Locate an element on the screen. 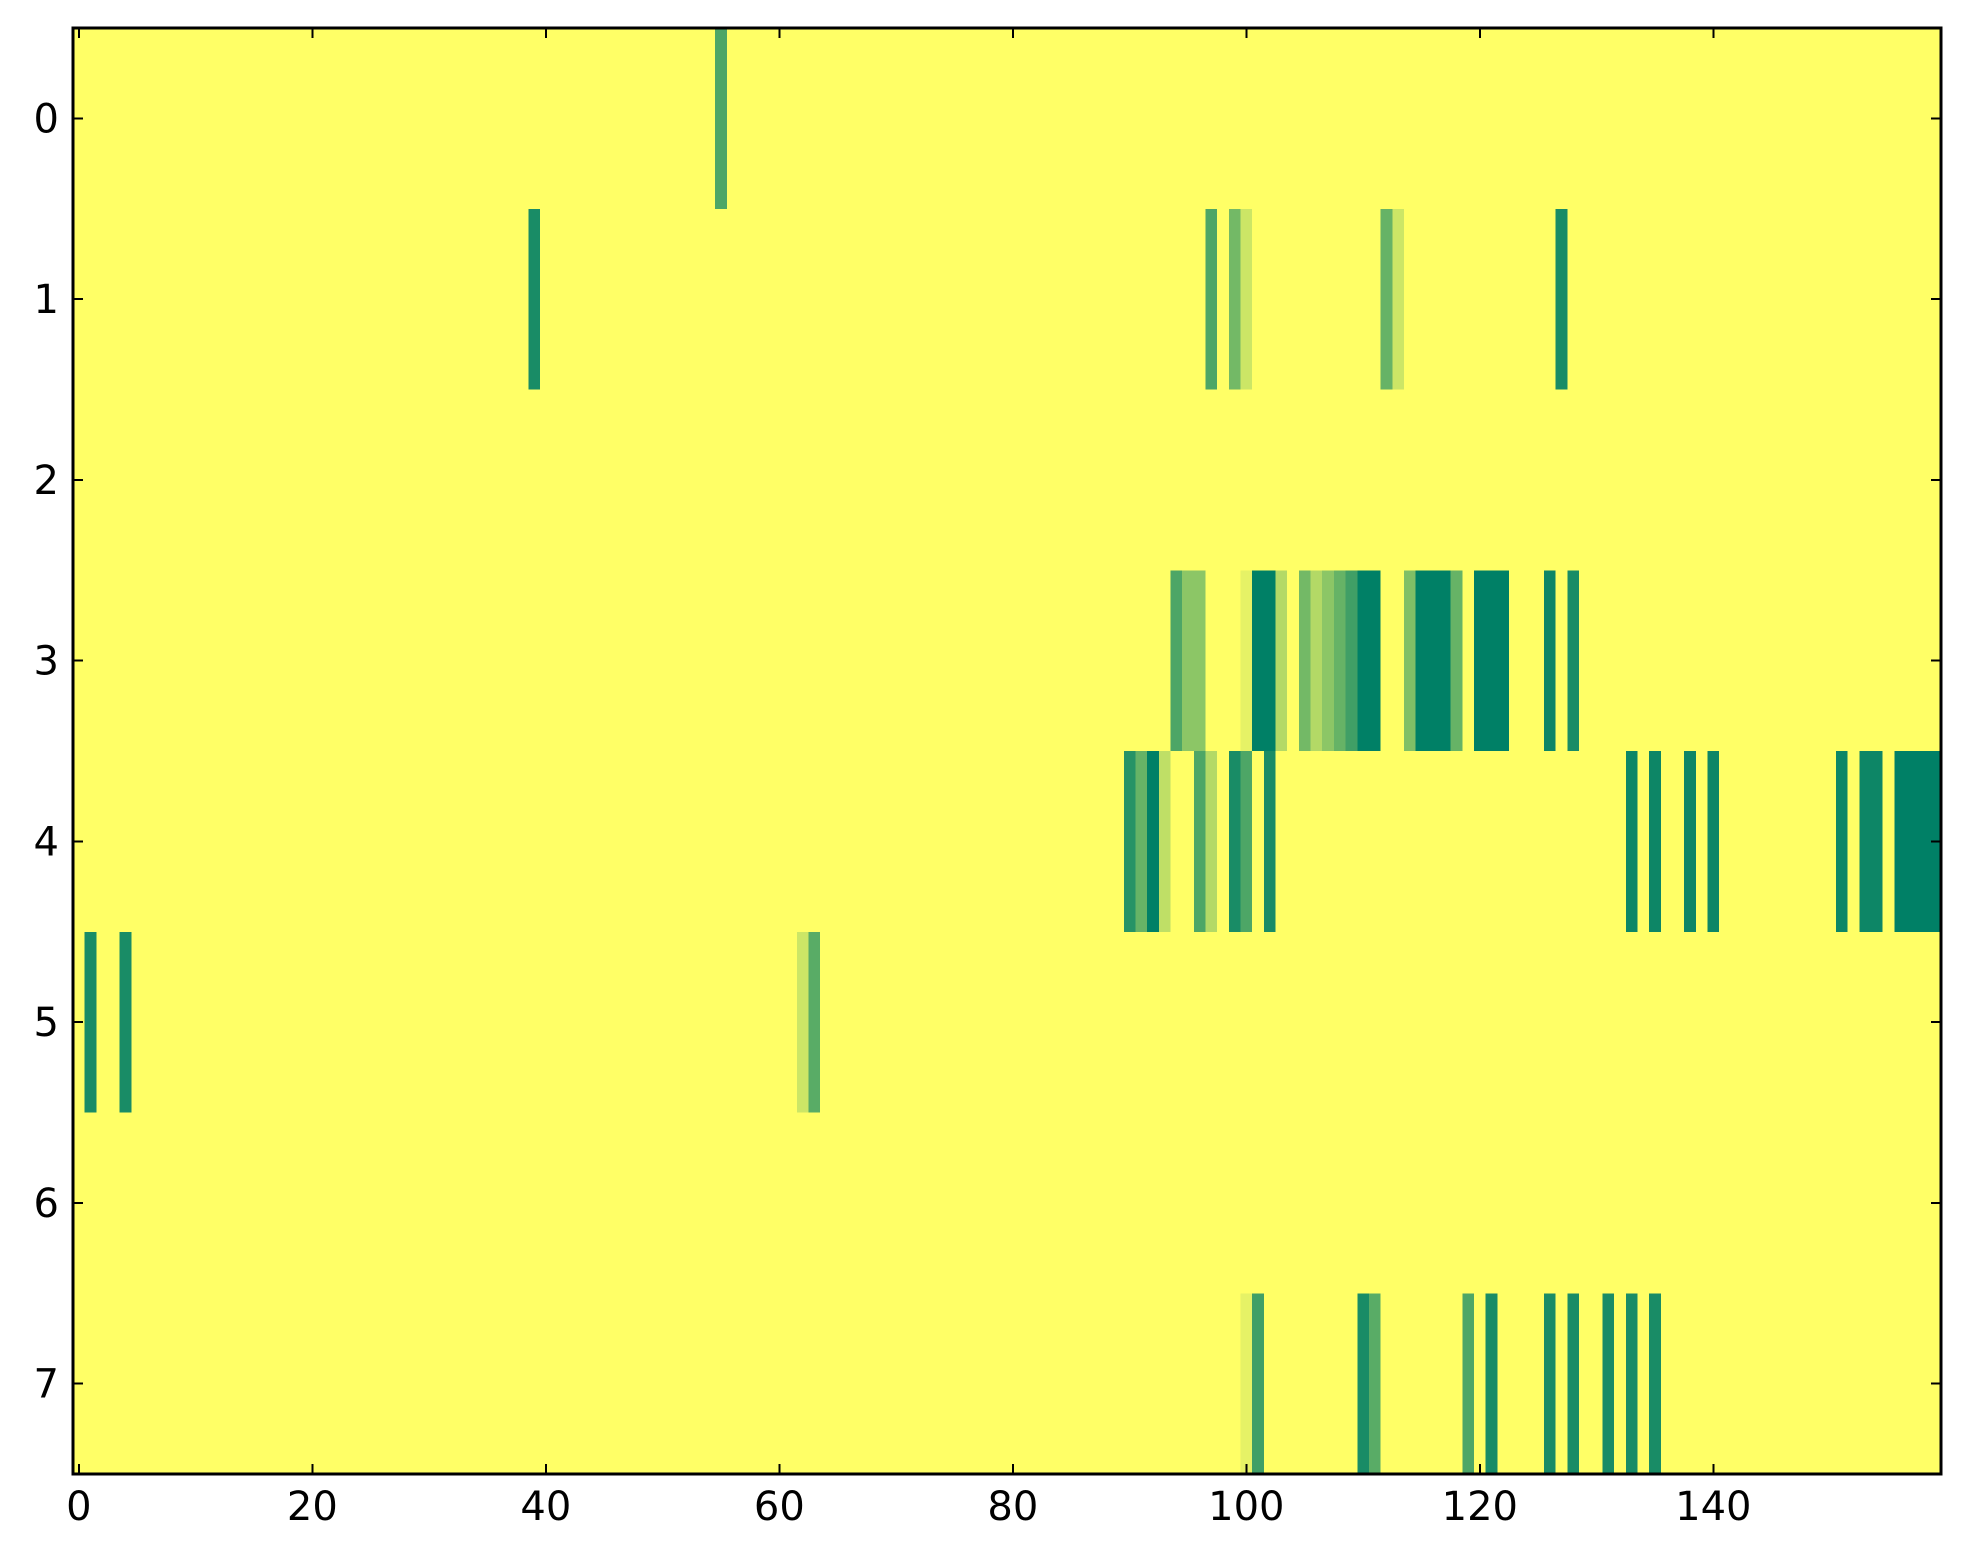 The image size is (1963, 1564). y-tick-label: 5 is located at coordinates (46, 1023).